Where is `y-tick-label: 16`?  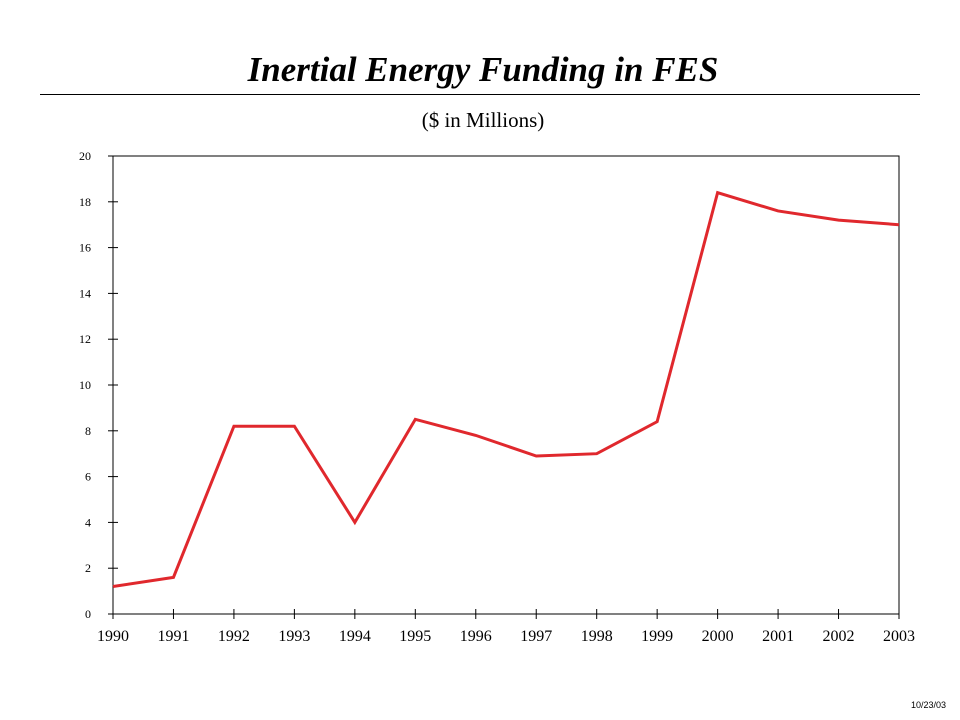 y-tick-label: 16 is located at coordinates (85, 248).